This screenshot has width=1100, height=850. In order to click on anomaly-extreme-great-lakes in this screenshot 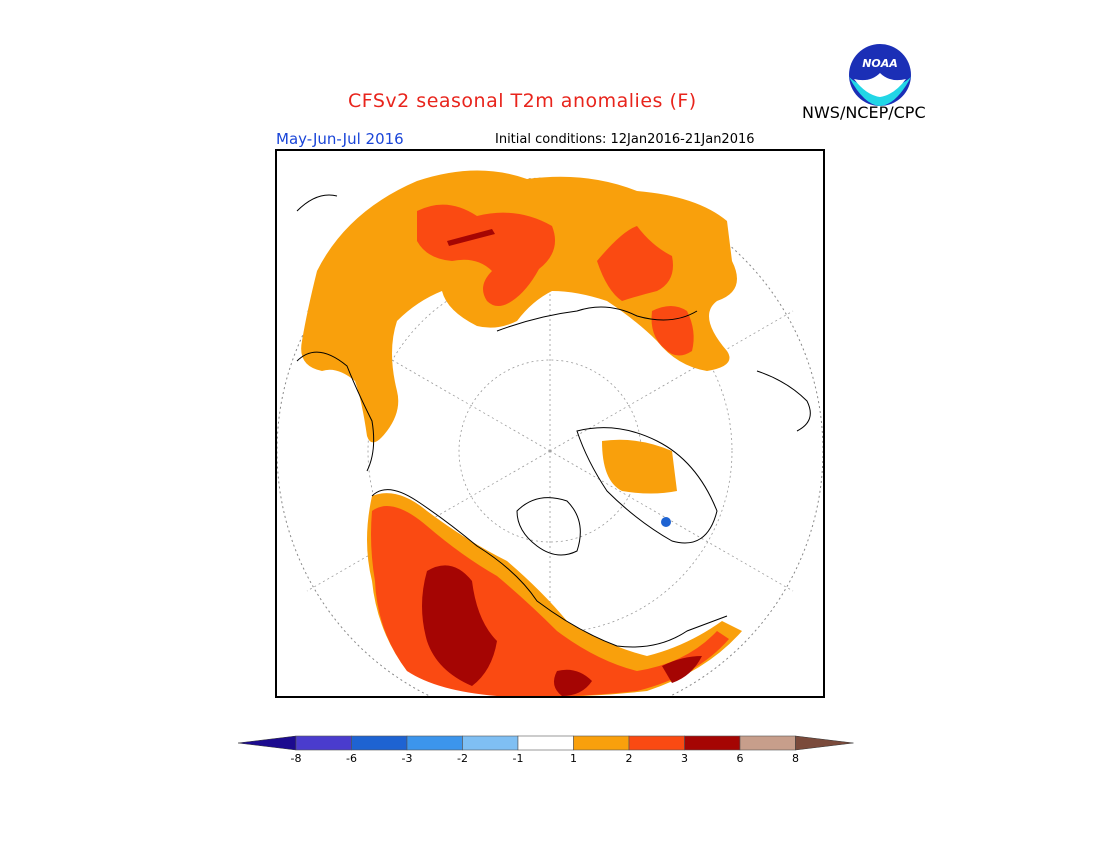, I will do `click(572, 682)`.